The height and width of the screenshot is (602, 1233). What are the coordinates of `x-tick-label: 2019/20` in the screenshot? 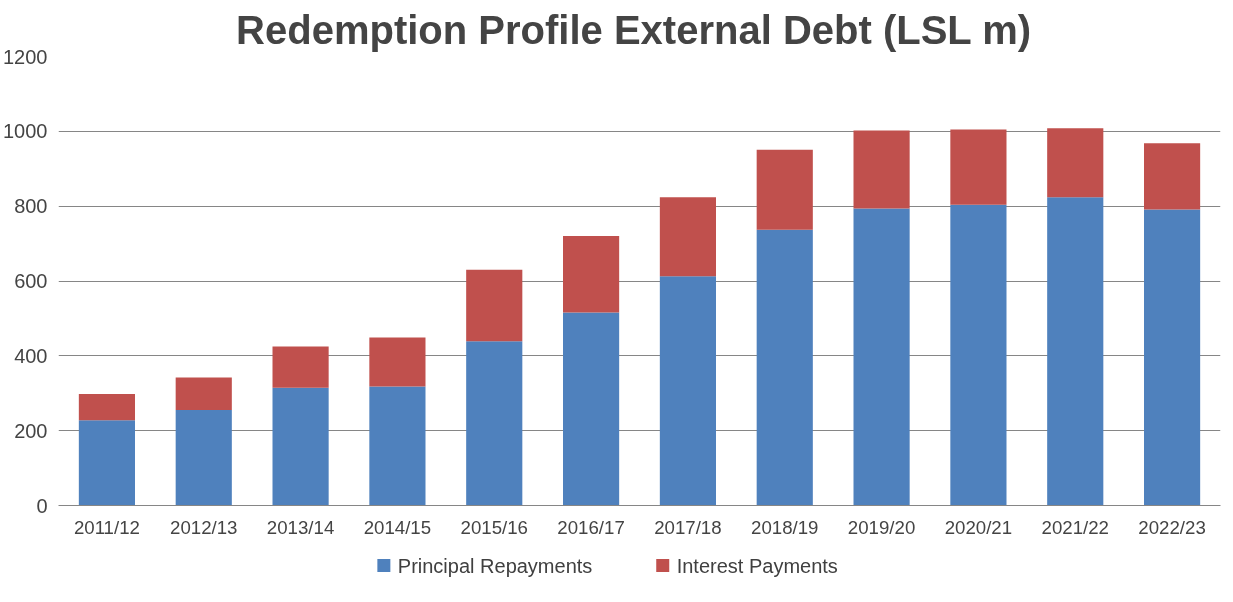 It's located at (881, 527).